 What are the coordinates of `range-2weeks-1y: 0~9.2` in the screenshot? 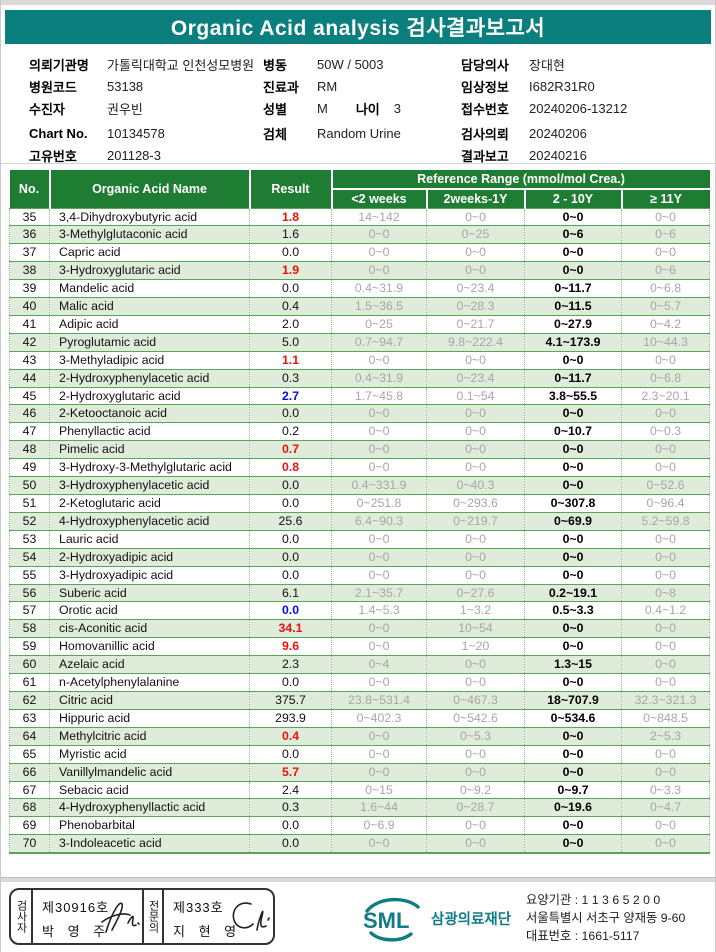 It's located at (475, 789).